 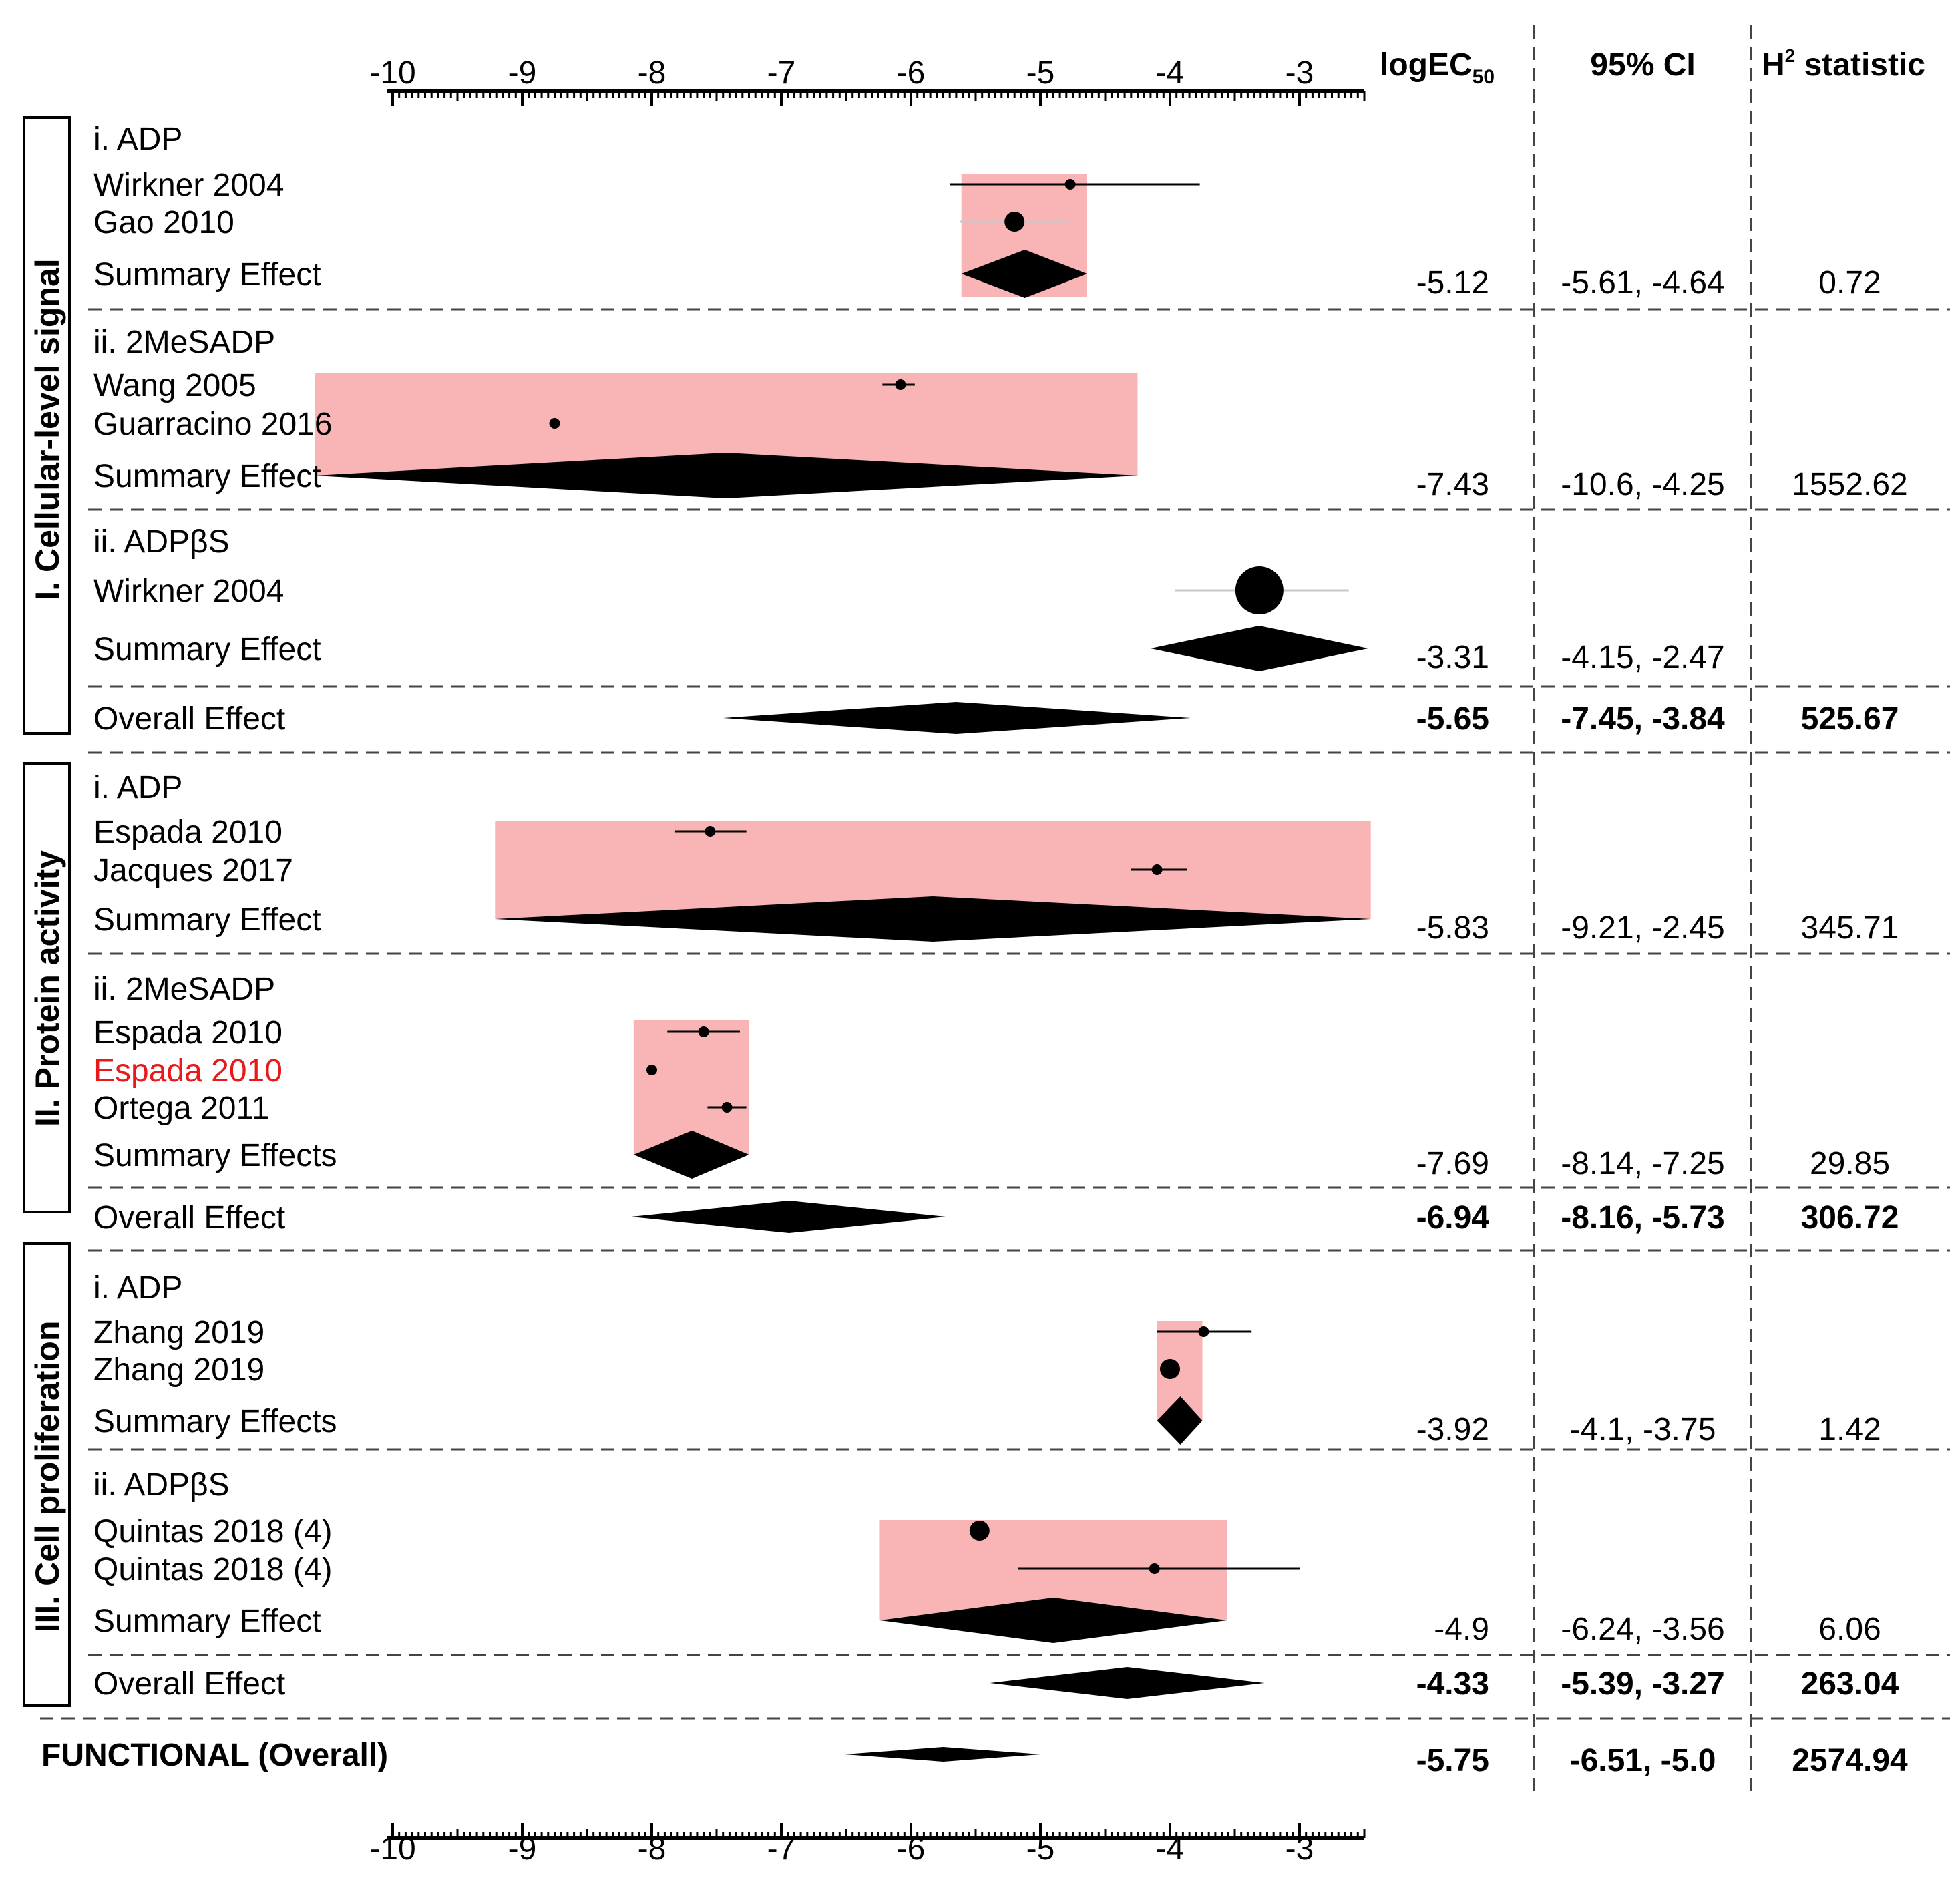 What do you see at coordinates (1643, 719) in the screenshot?
I see `ci-value: -7.45, -3.84` at bounding box center [1643, 719].